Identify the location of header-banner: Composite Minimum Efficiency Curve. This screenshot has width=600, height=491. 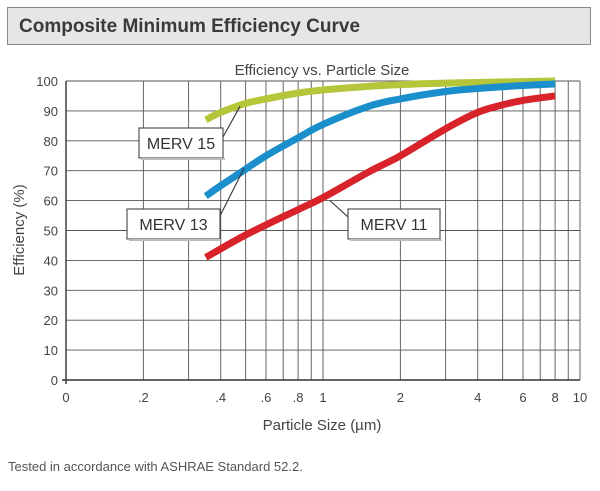
(299, 26).